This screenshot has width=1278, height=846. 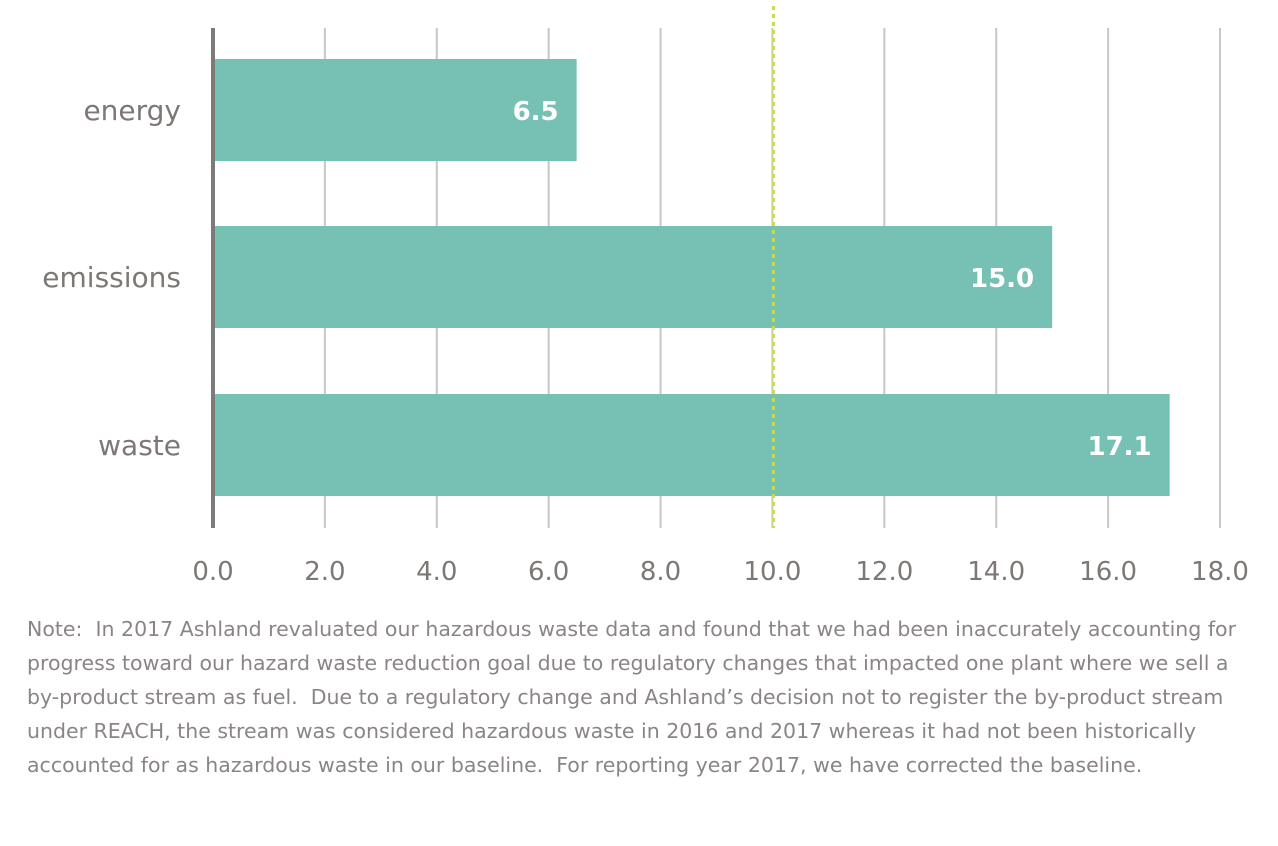 I want to click on category-label-waste: waste, so click(x=139, y=445).